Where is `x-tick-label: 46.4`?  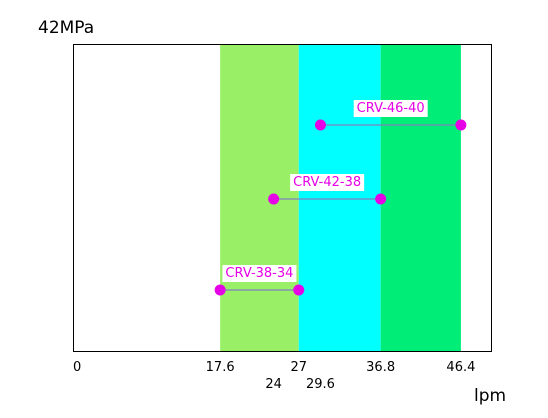 x-tick-label: 46.4 is located at coordinates (460, 367).